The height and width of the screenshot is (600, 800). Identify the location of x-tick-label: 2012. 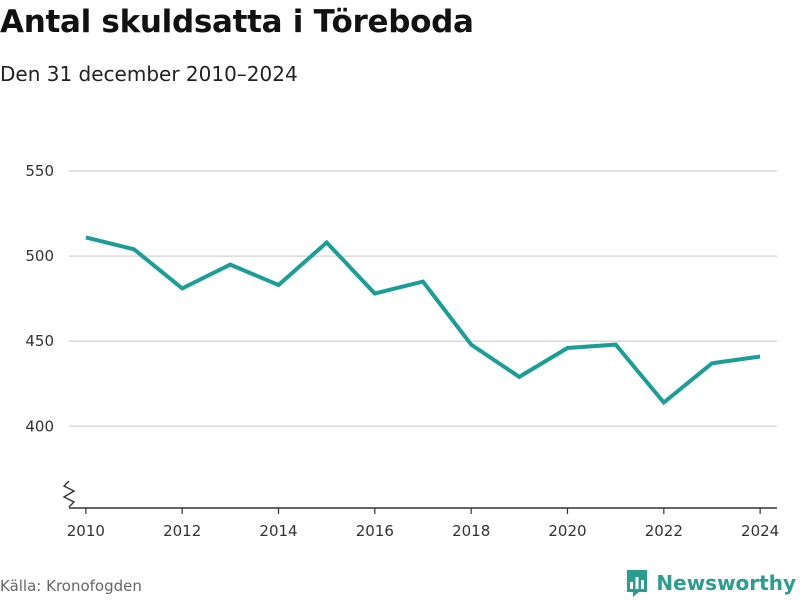
(182, 531).